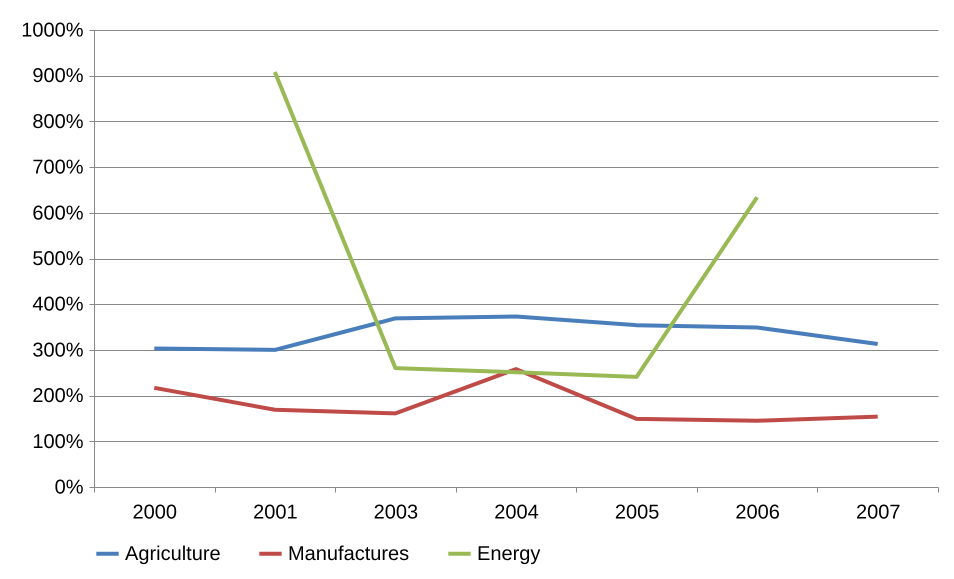 The width and height of the screenshot is (954, 579). Describe the element at coordinates (69, 487) in the screenshot. I see `y-tick-label: 0%` at that location.